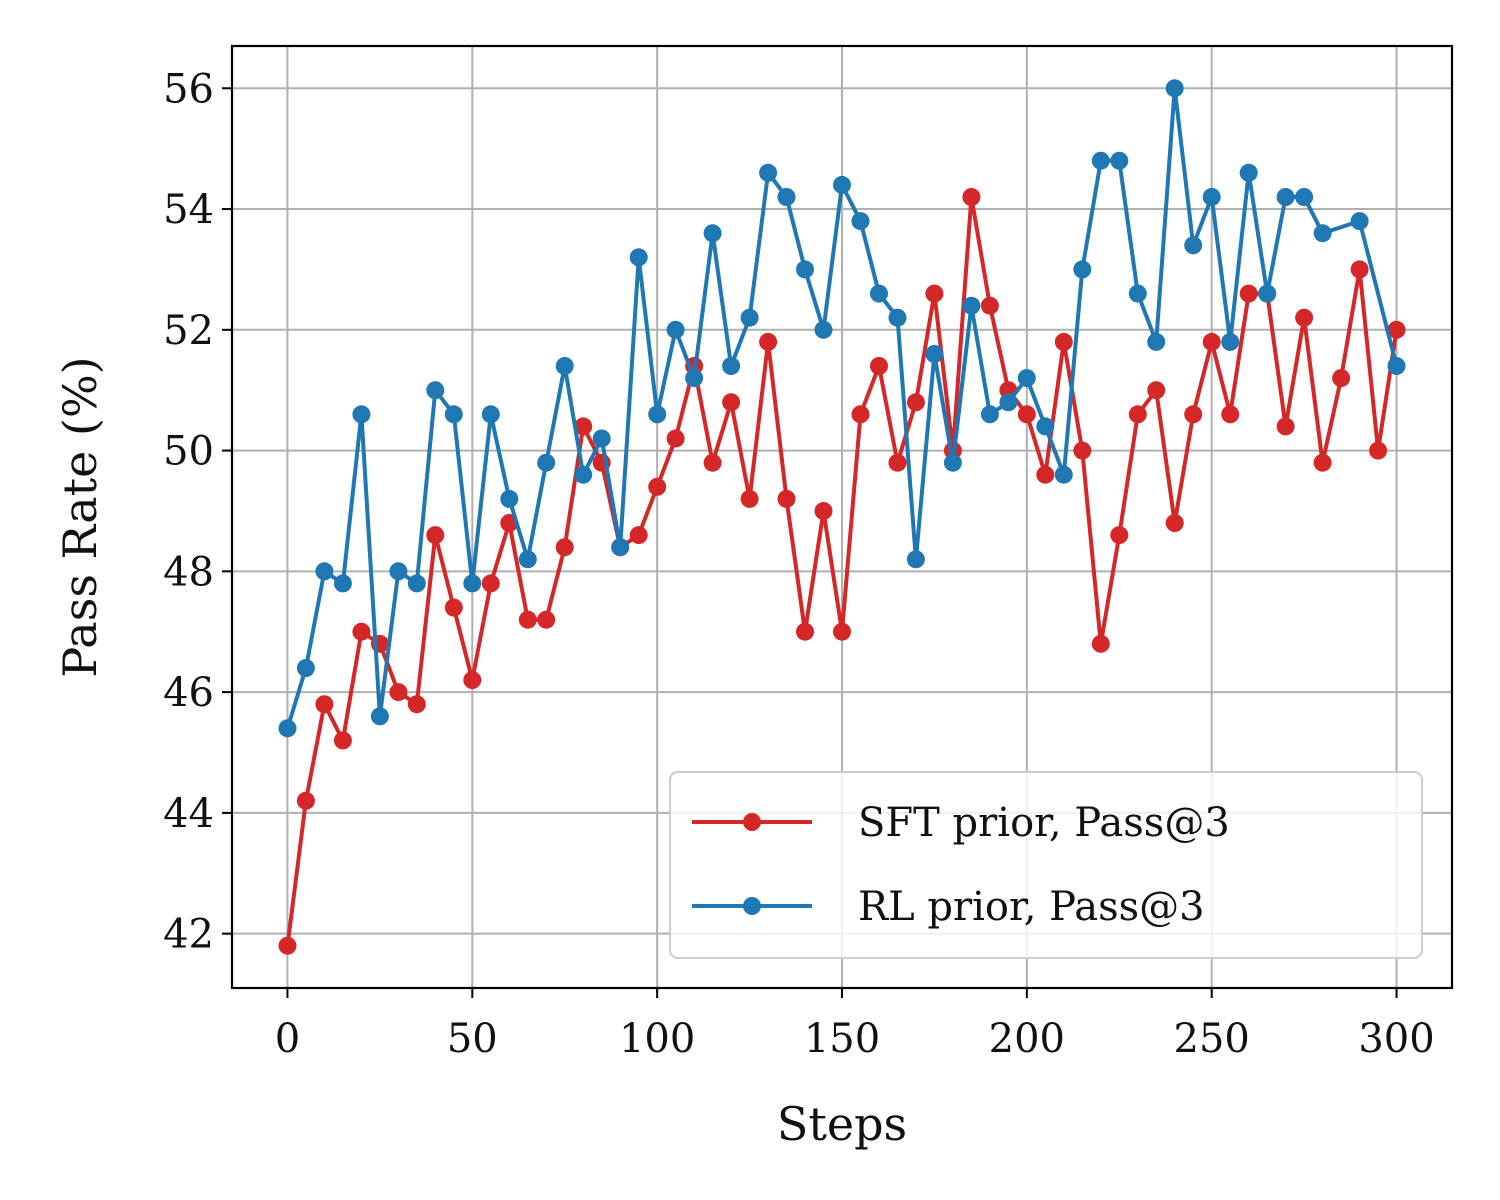 This screenshot has height=1200, width=1500. I want to click on x-tick-label: 100, so click(657, 1039).